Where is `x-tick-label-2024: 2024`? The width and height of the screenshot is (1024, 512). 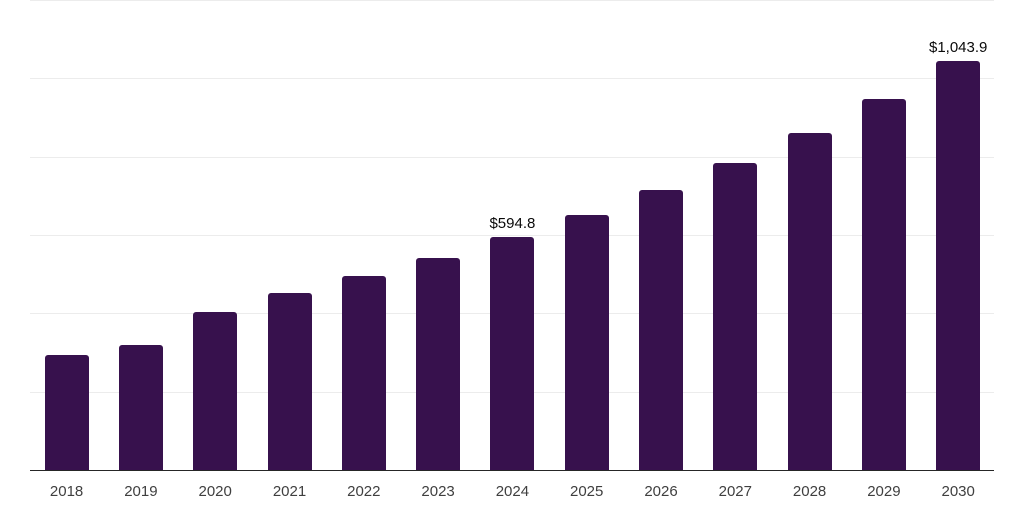 x-tick-label-2024: 2024 is located at coordinates (512, 491).